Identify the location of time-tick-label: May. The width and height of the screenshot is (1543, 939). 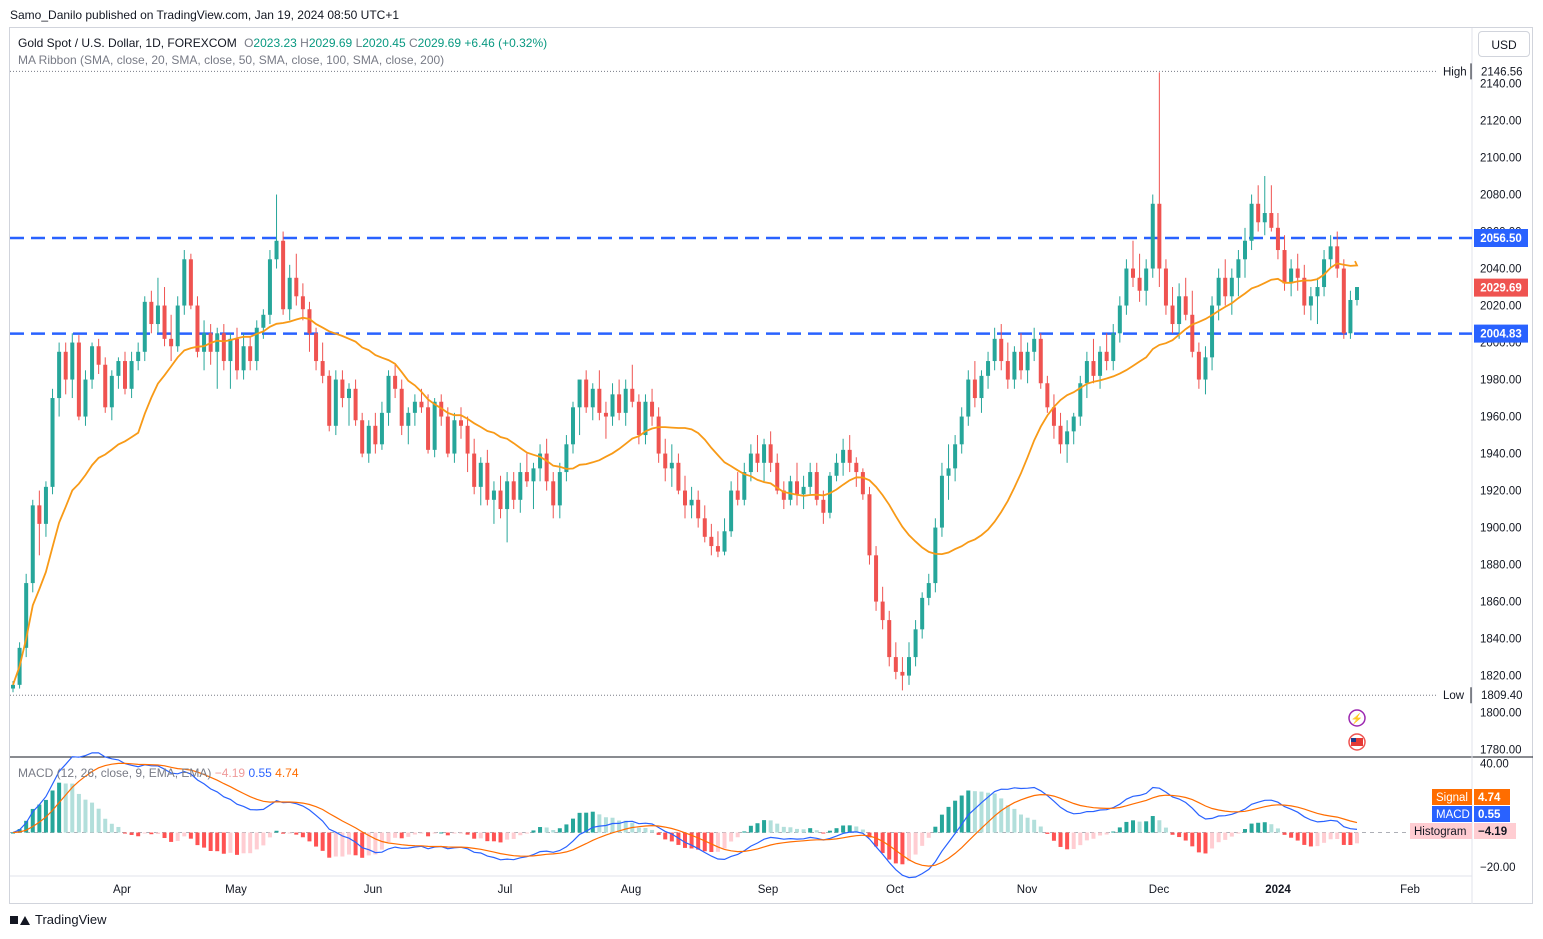
(236, 890).